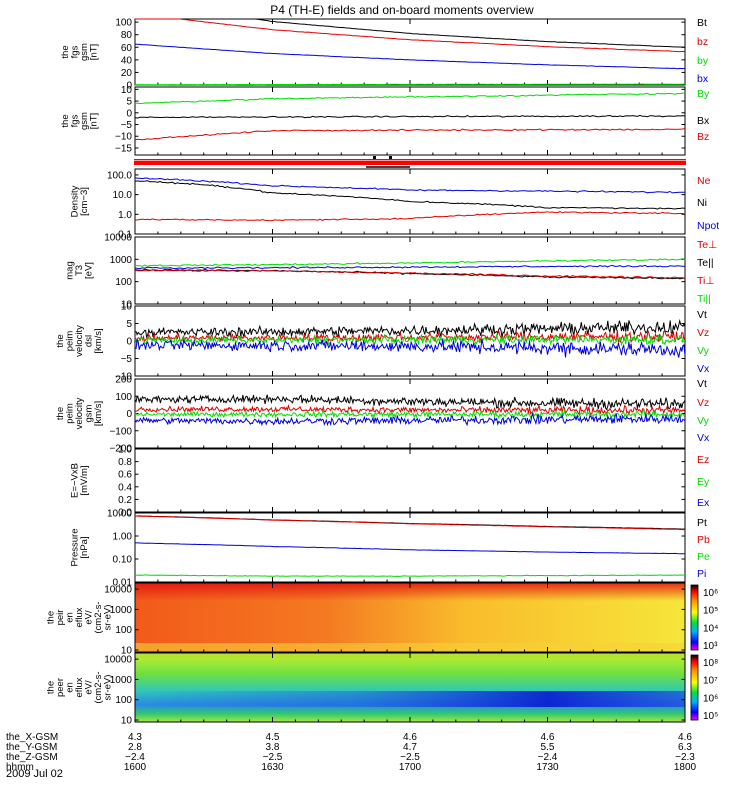  I want to click on legend-ex: Ex, so click(703, 503).